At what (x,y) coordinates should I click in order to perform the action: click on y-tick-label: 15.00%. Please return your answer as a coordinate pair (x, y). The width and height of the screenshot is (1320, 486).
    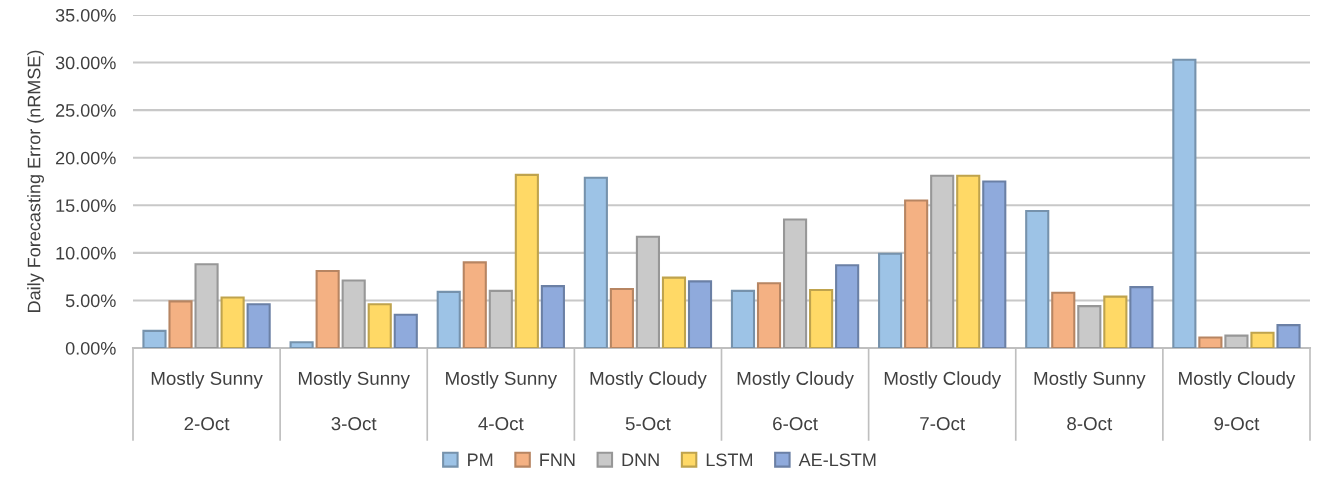
    Looking at the image, I should click on (86, 206).